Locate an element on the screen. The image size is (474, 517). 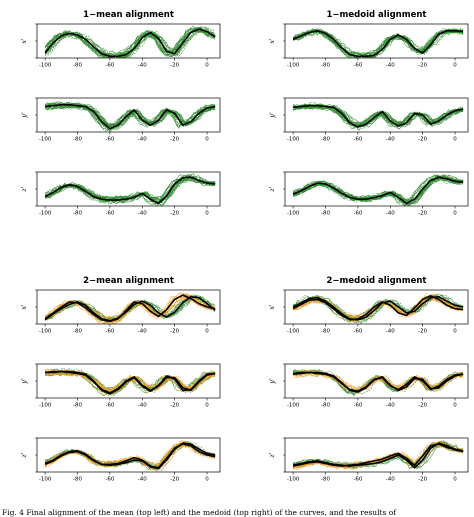
panel-1-0: -100 -80 -60 -40 -20 0 x' is located at coordinates (368, 46).